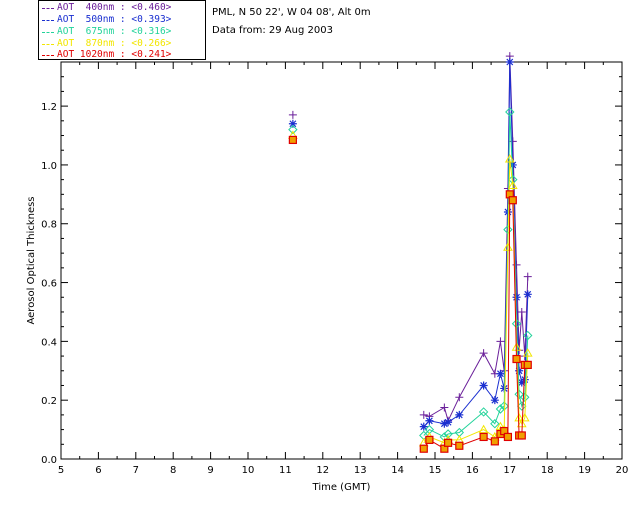 This screenshot has width=640, height=512. What do you see at coordinates (322, 470) in the screenshot?
I see `x-tick-label: 12` at bounding box center [322, 470].